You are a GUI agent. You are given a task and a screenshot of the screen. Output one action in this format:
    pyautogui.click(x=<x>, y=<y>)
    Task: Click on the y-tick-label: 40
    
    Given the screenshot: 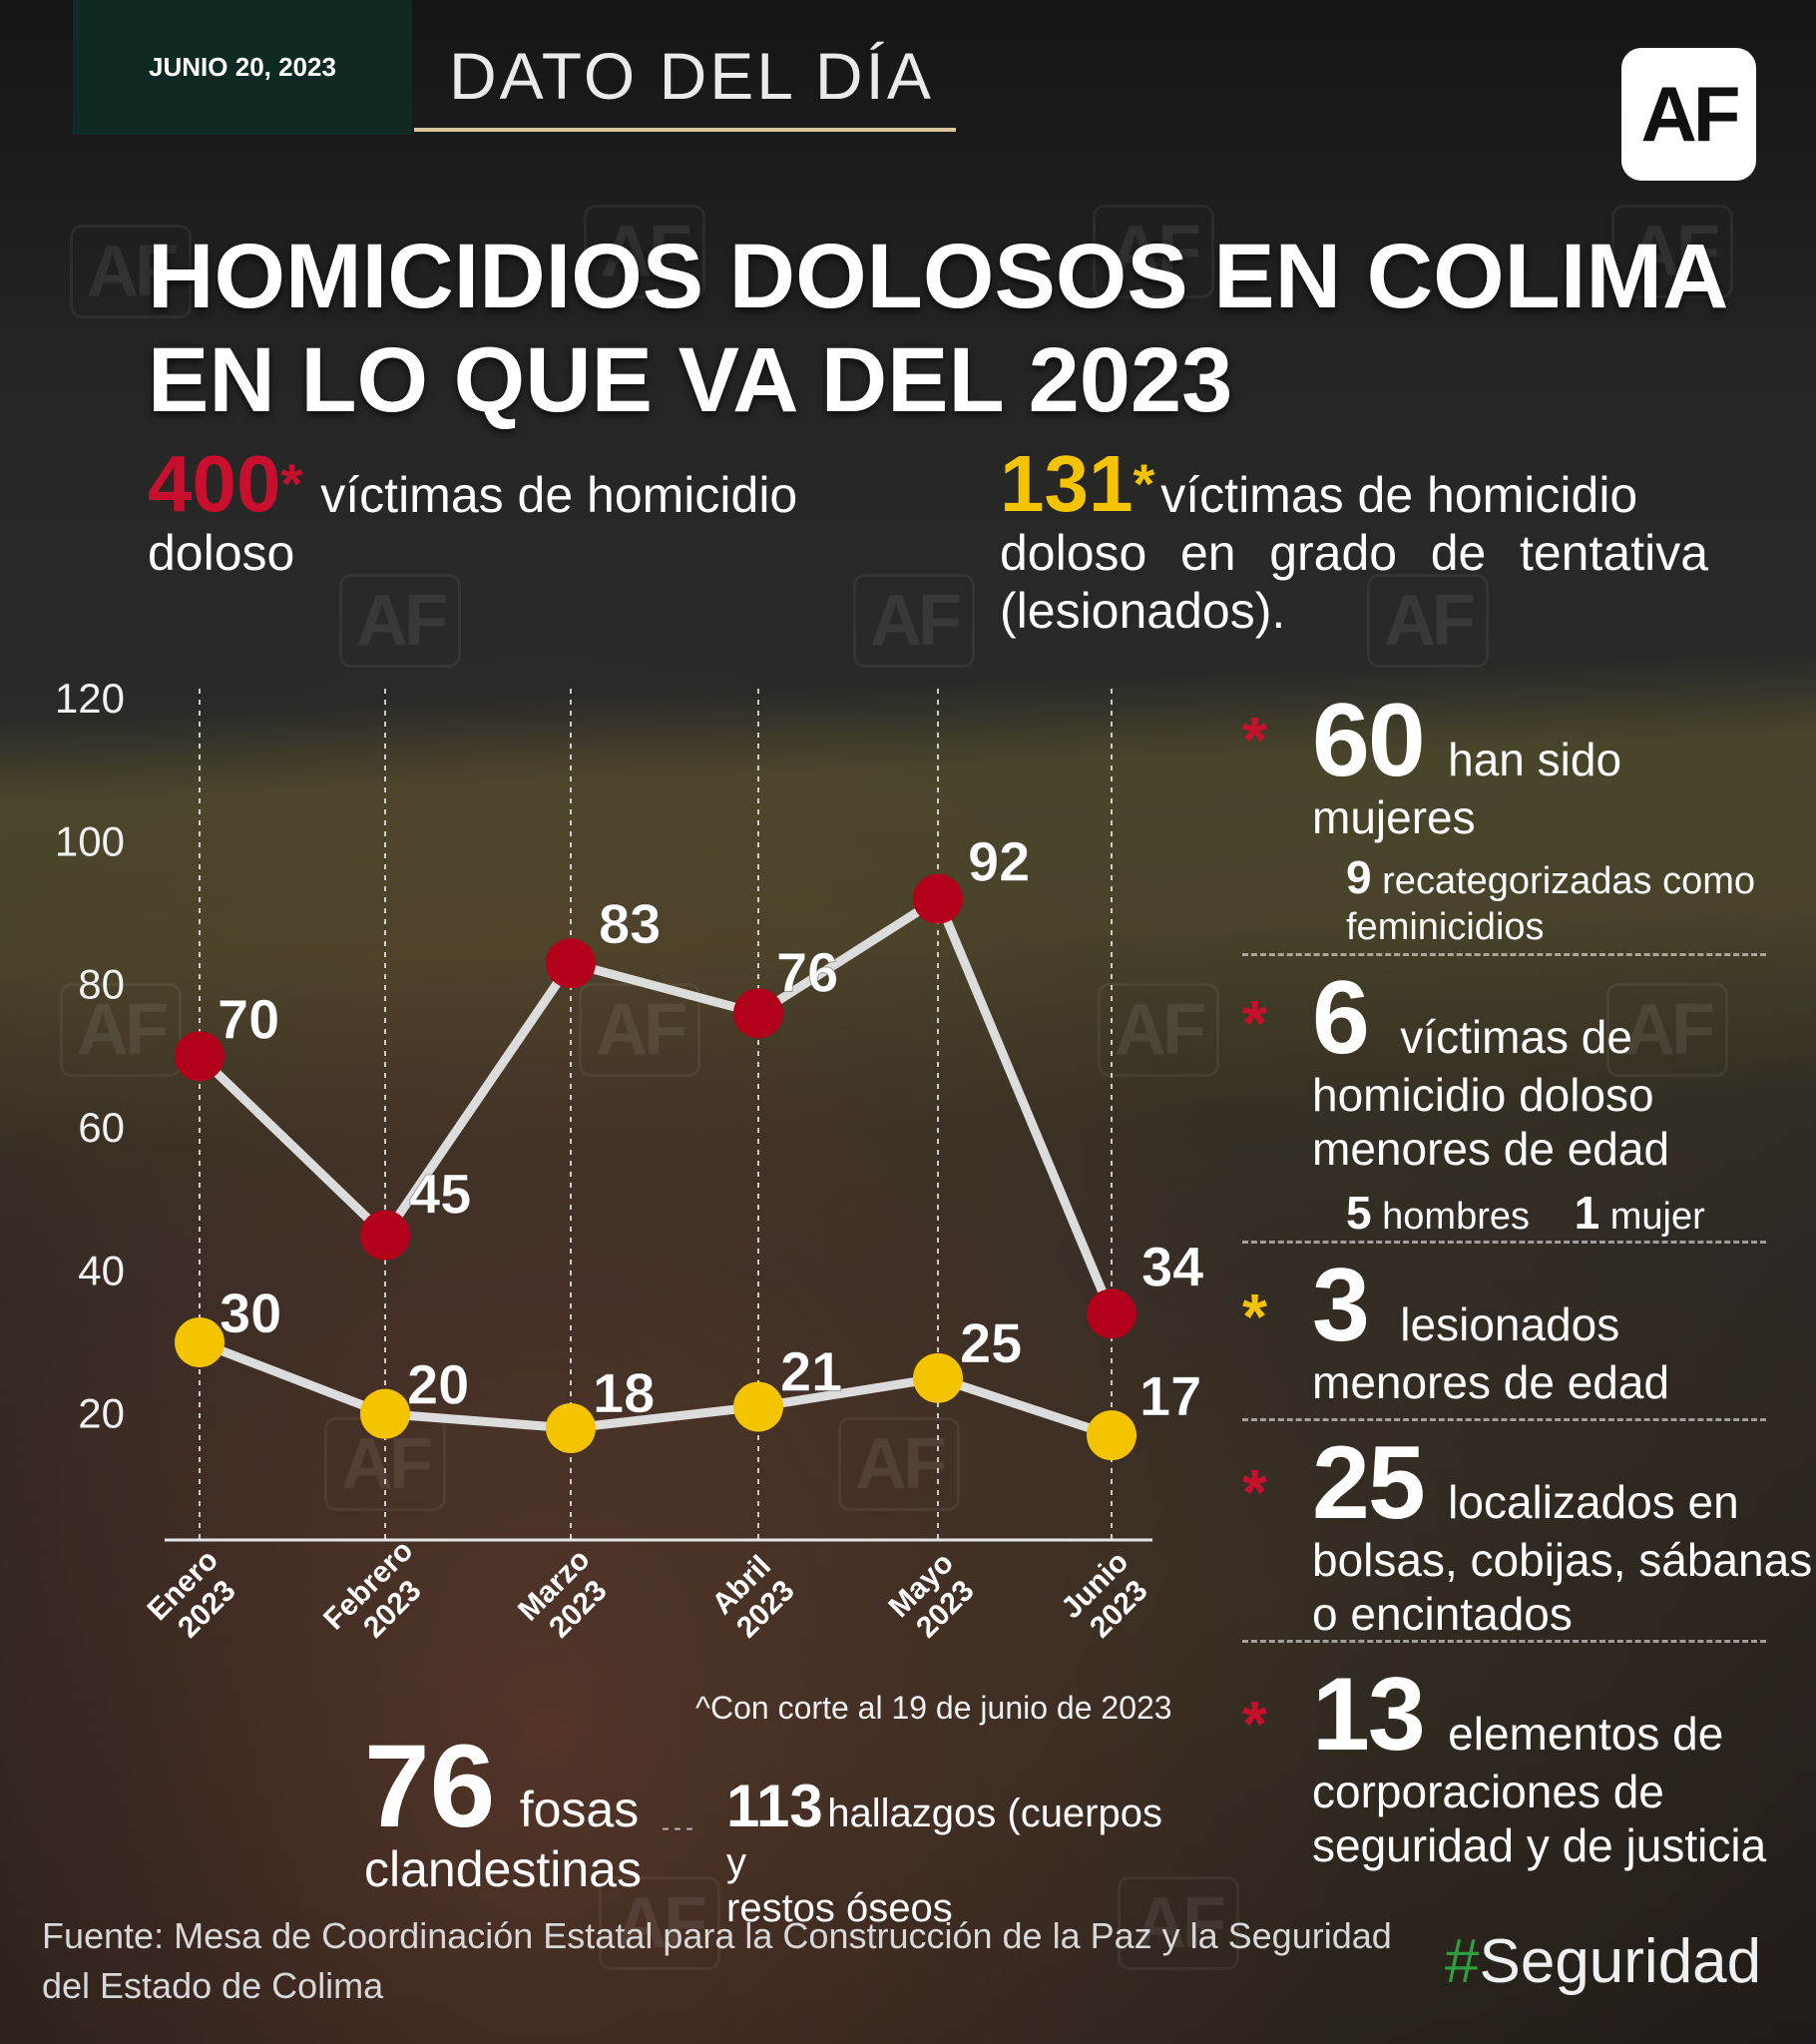 What is the action you would take?
    pyautogui.click(x=101, y=1270)
    